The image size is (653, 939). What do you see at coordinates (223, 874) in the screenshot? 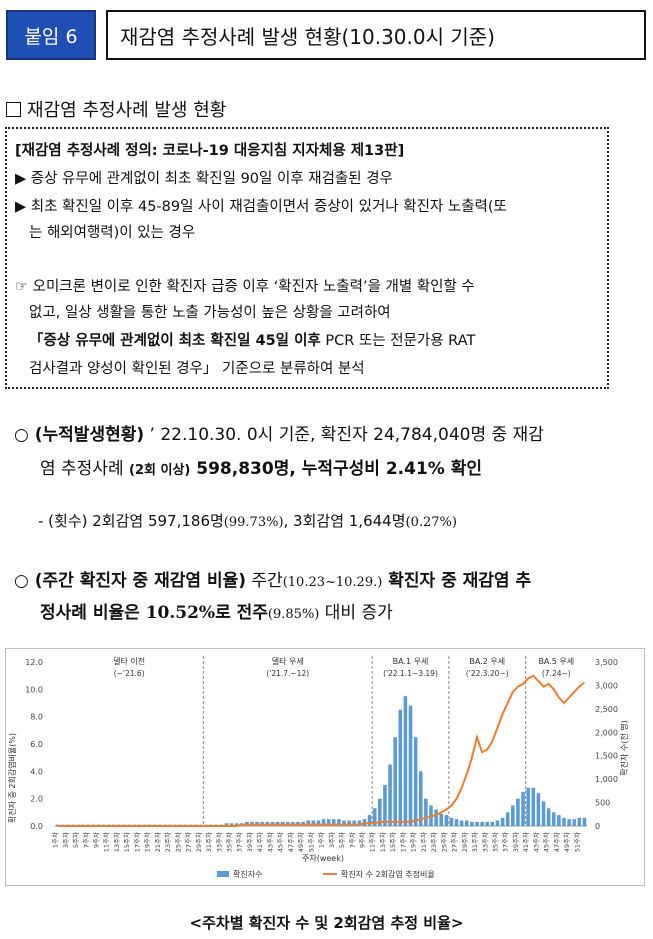
I see `legend-bar-swatch` at bounding box center [223, 874].